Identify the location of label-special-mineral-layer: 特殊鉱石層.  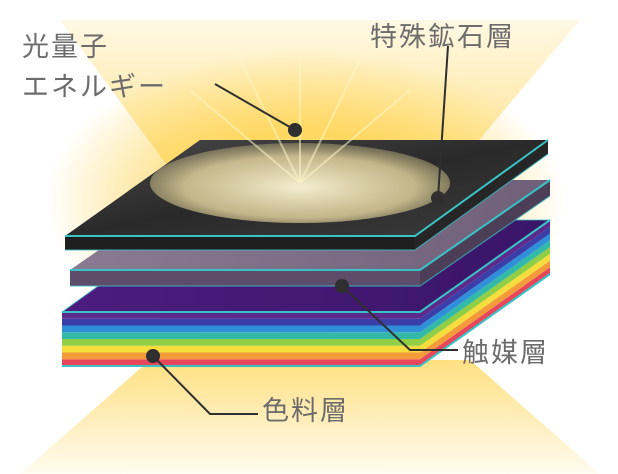
(442, 37).